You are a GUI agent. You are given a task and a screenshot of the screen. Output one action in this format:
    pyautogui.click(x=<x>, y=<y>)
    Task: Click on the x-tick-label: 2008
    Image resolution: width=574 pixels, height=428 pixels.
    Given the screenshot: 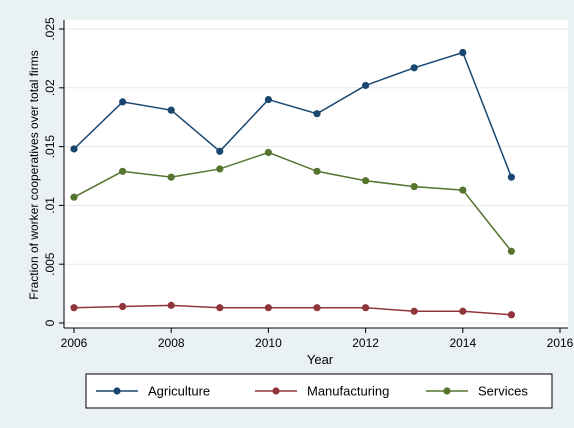 What is the action you would take?
    pyautogui.click(x=171, y=343)
    